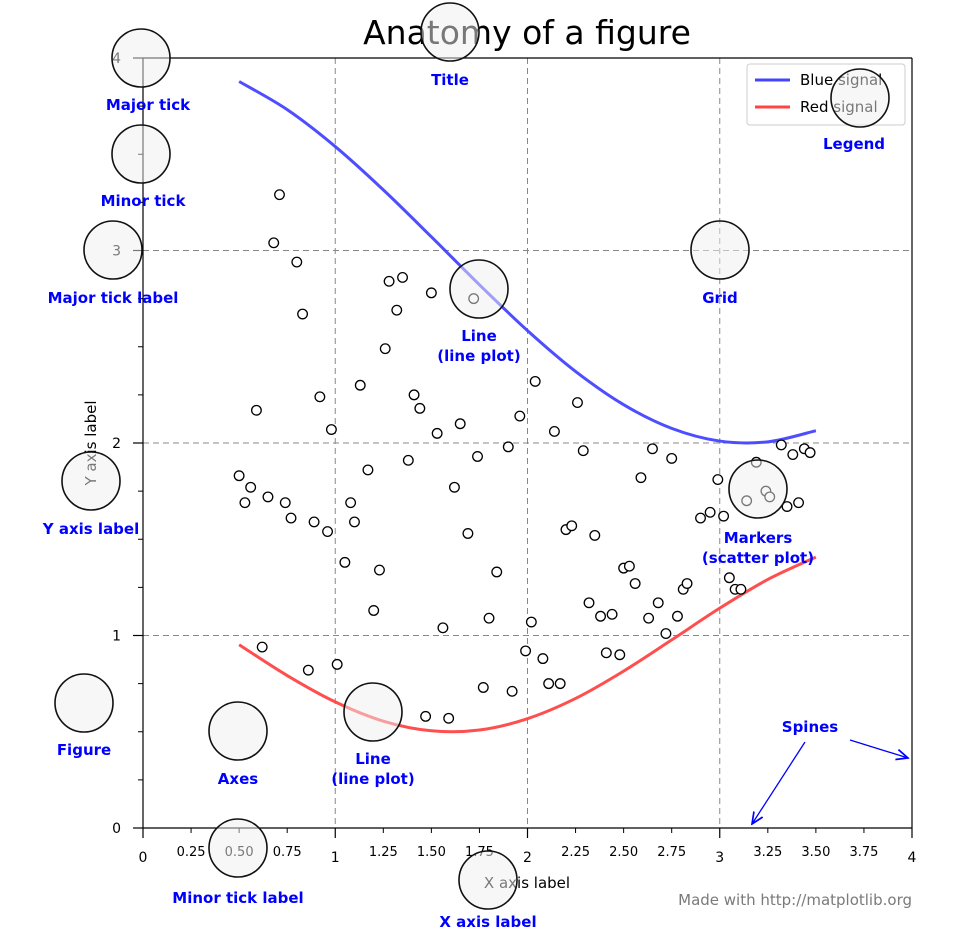  What do you see at coordinates (758, 558) in the screenshot?
I see `annotation-label-line: (scatter plot)` at bounding box center [758, 558].